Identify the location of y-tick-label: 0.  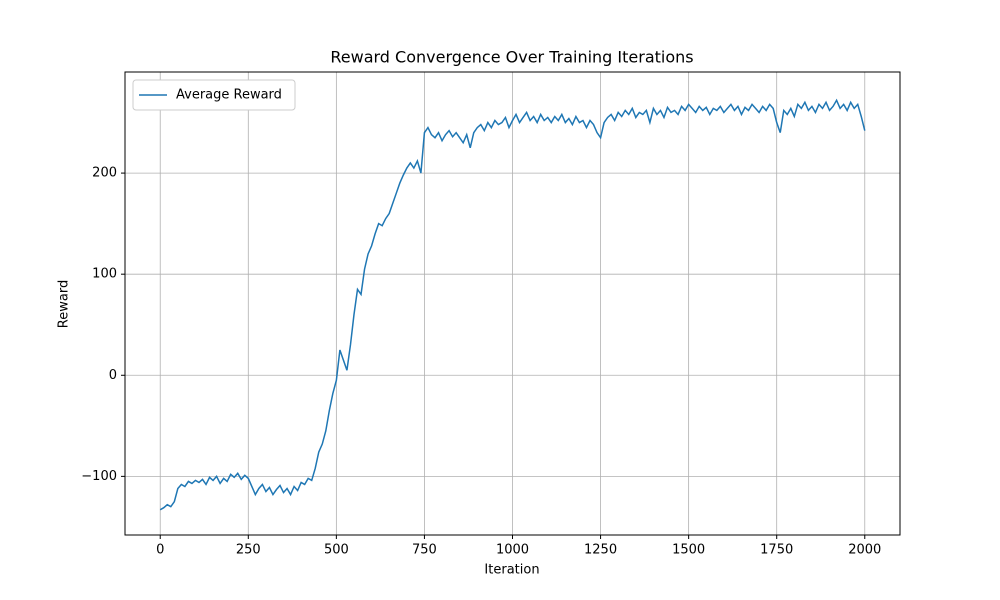
(113, 375).